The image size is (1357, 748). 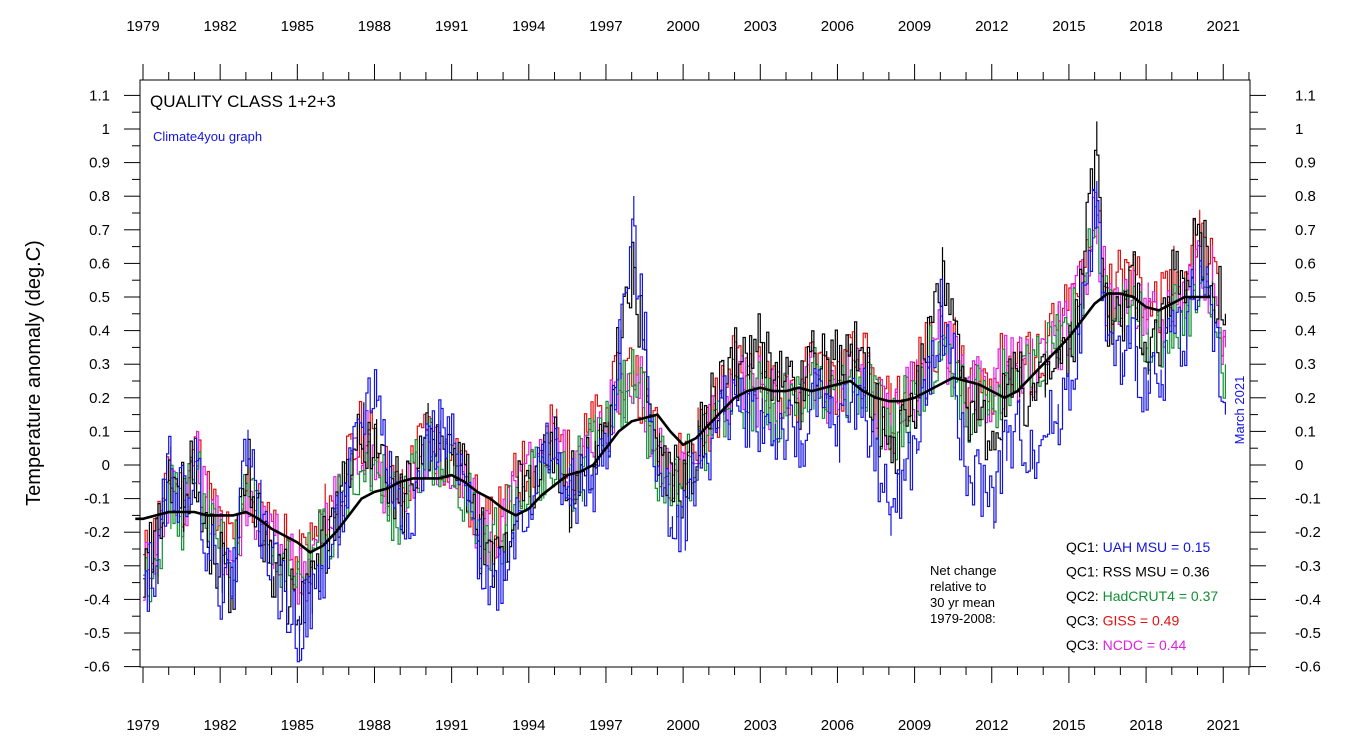 What do you see at coordinates (958, 586) in the screenshot?
I see `note-line: relative to` at bounding box center [958, 586].